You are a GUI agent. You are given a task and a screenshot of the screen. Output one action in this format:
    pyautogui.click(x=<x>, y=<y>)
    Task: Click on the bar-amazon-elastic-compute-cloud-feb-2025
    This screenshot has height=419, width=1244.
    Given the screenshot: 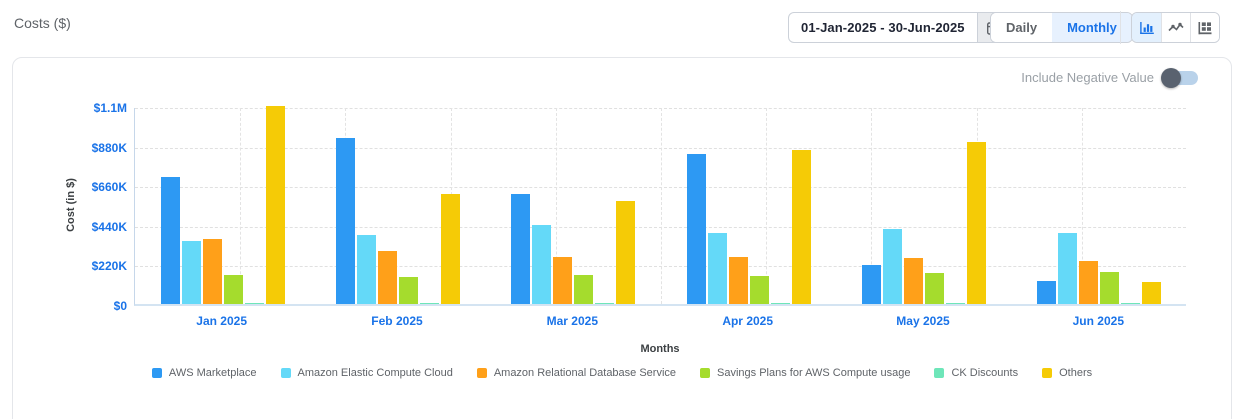 What is the action you would take?
    pyautogui.click(x=366, y=269)
    